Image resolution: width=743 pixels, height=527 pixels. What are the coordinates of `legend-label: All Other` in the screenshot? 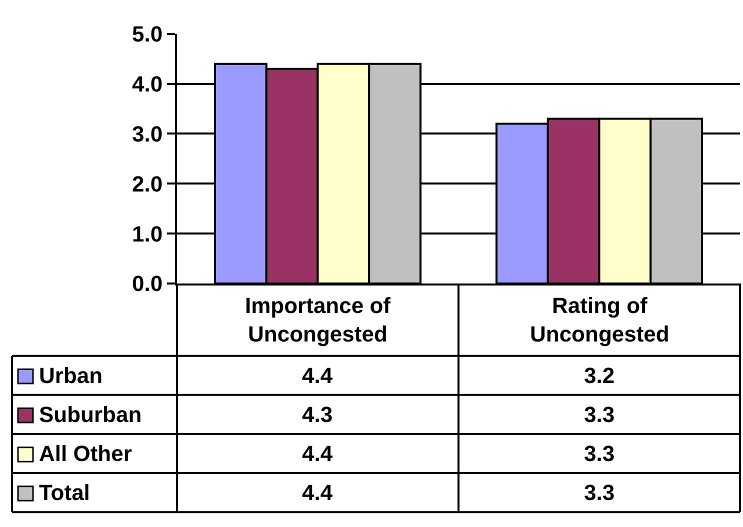 It's located at (85, 453).